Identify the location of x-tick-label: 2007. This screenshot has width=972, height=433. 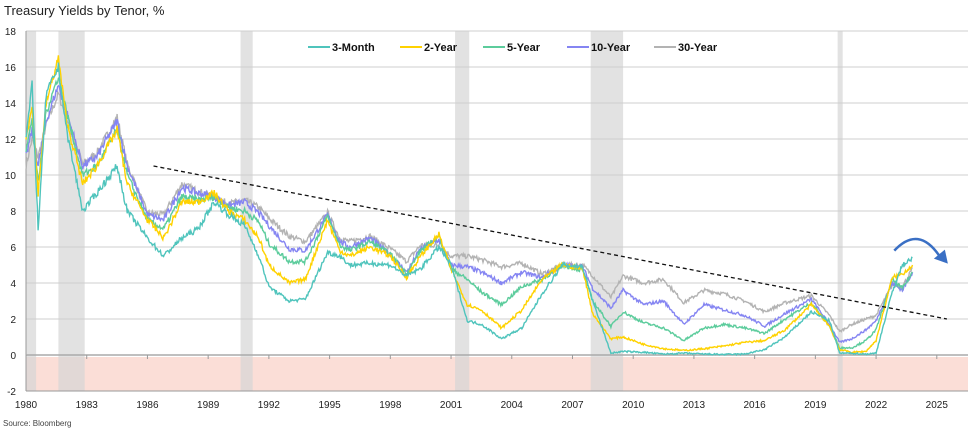
(572, 405).